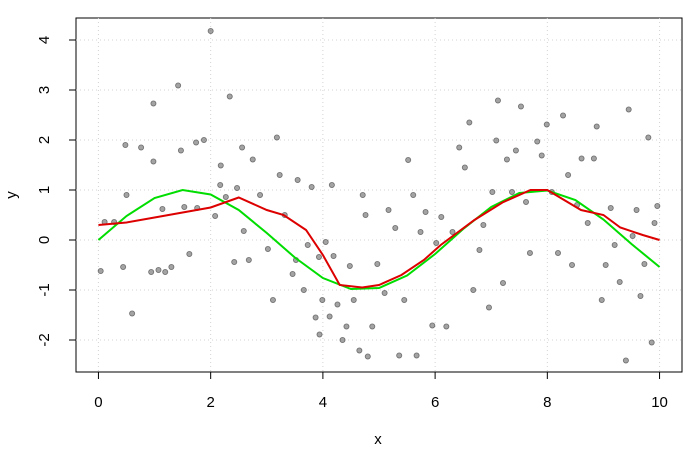 Image resolution: width=700 pixels, height=450 pixels. Describe the element at coordinates (210, 402) in the screenshot. I see `x-tick-label: 2` at that location.